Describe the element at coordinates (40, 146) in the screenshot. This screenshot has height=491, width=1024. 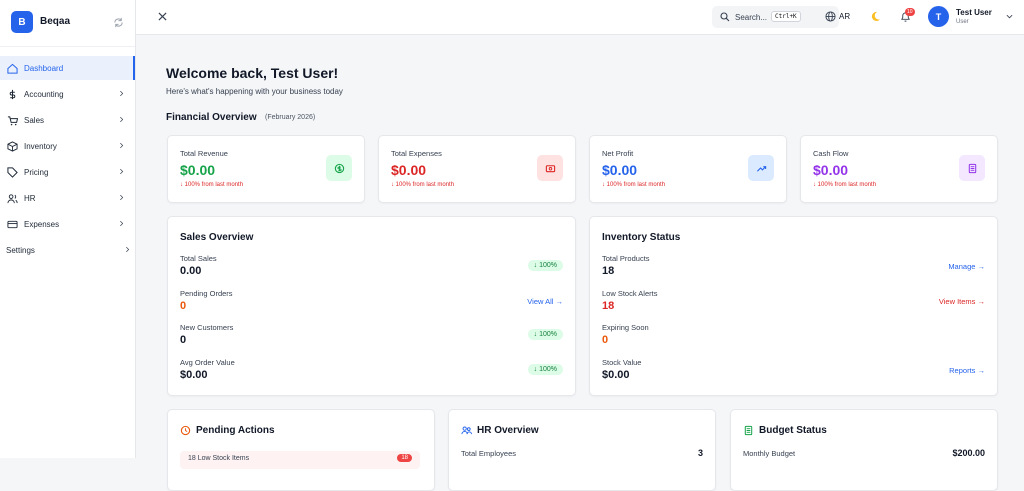
I see `nav-label: Inventory` at that location.